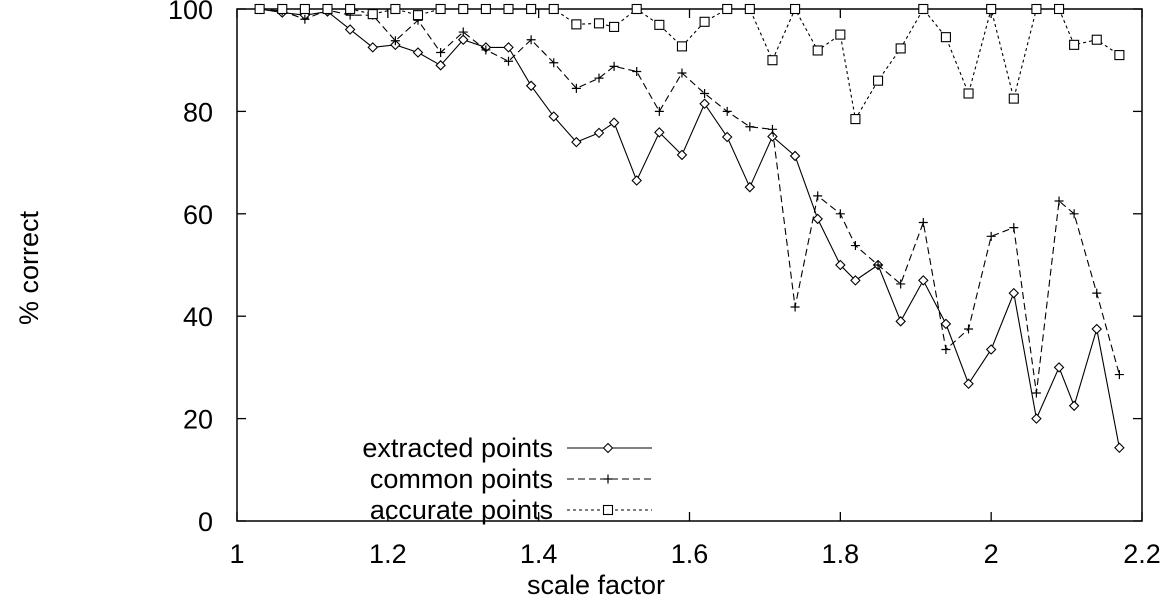  I want to click on y-tick-label: 100, so click(190, 12).